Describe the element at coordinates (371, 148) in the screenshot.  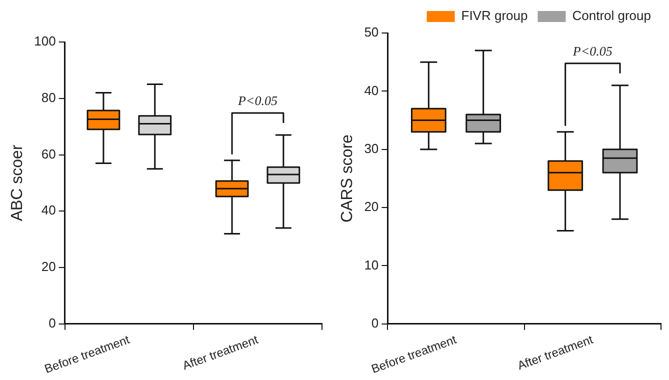
I see `y-tick-label: 30` at that location.